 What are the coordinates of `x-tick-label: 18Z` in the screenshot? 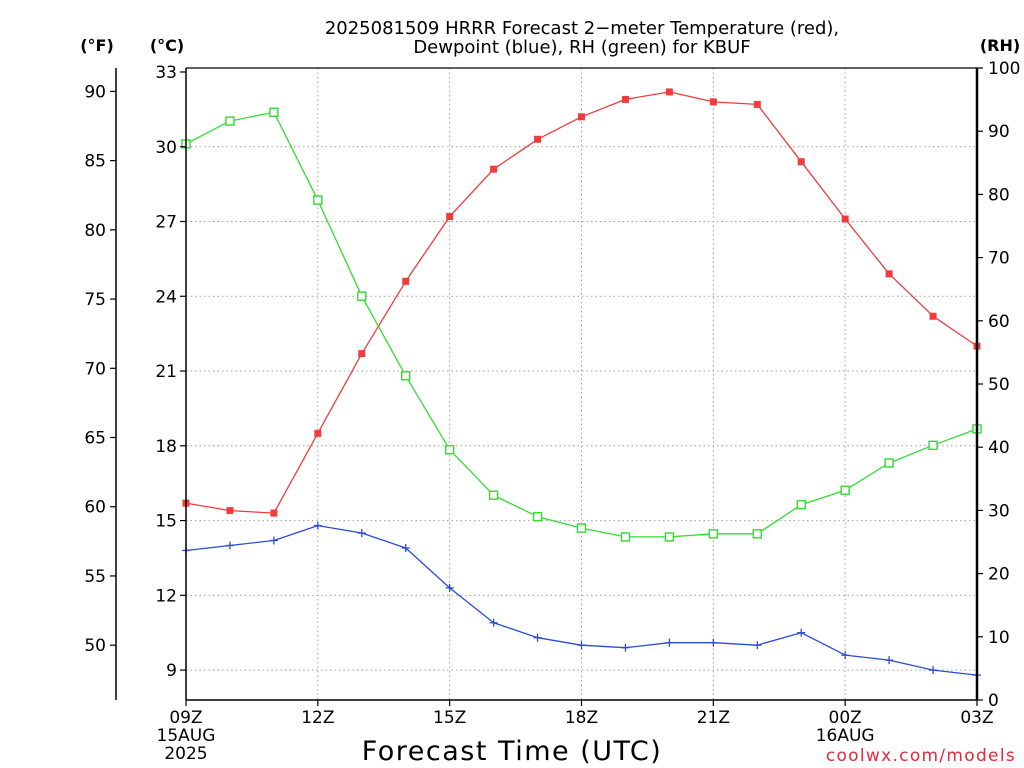 It's located at (581, 718).